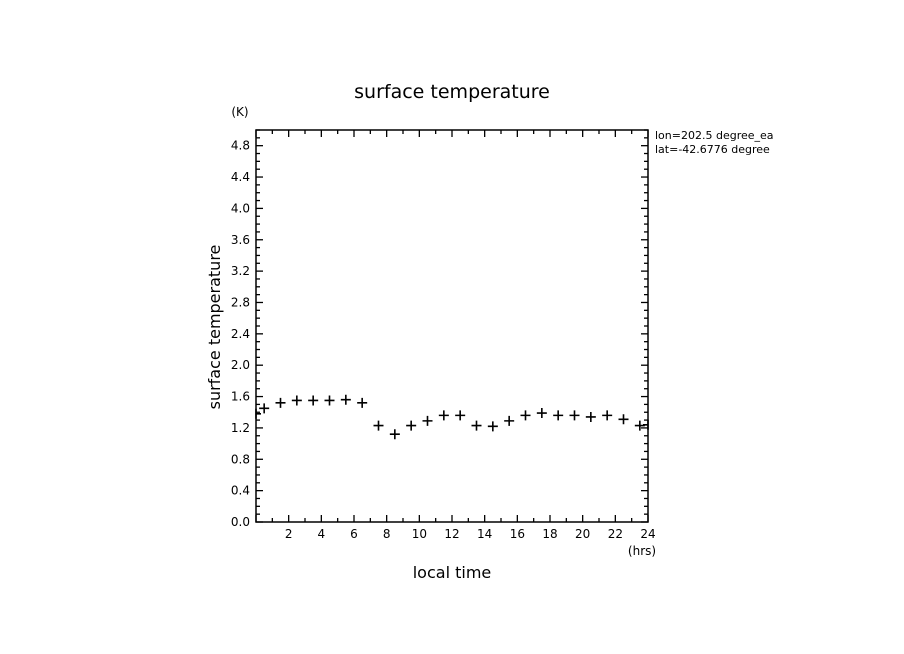  What do you see at coordinates (714, 135) in the screenshot?
I see `annotation-lon: lon=202.5 degree_ea` at bounding box center [714, 135].